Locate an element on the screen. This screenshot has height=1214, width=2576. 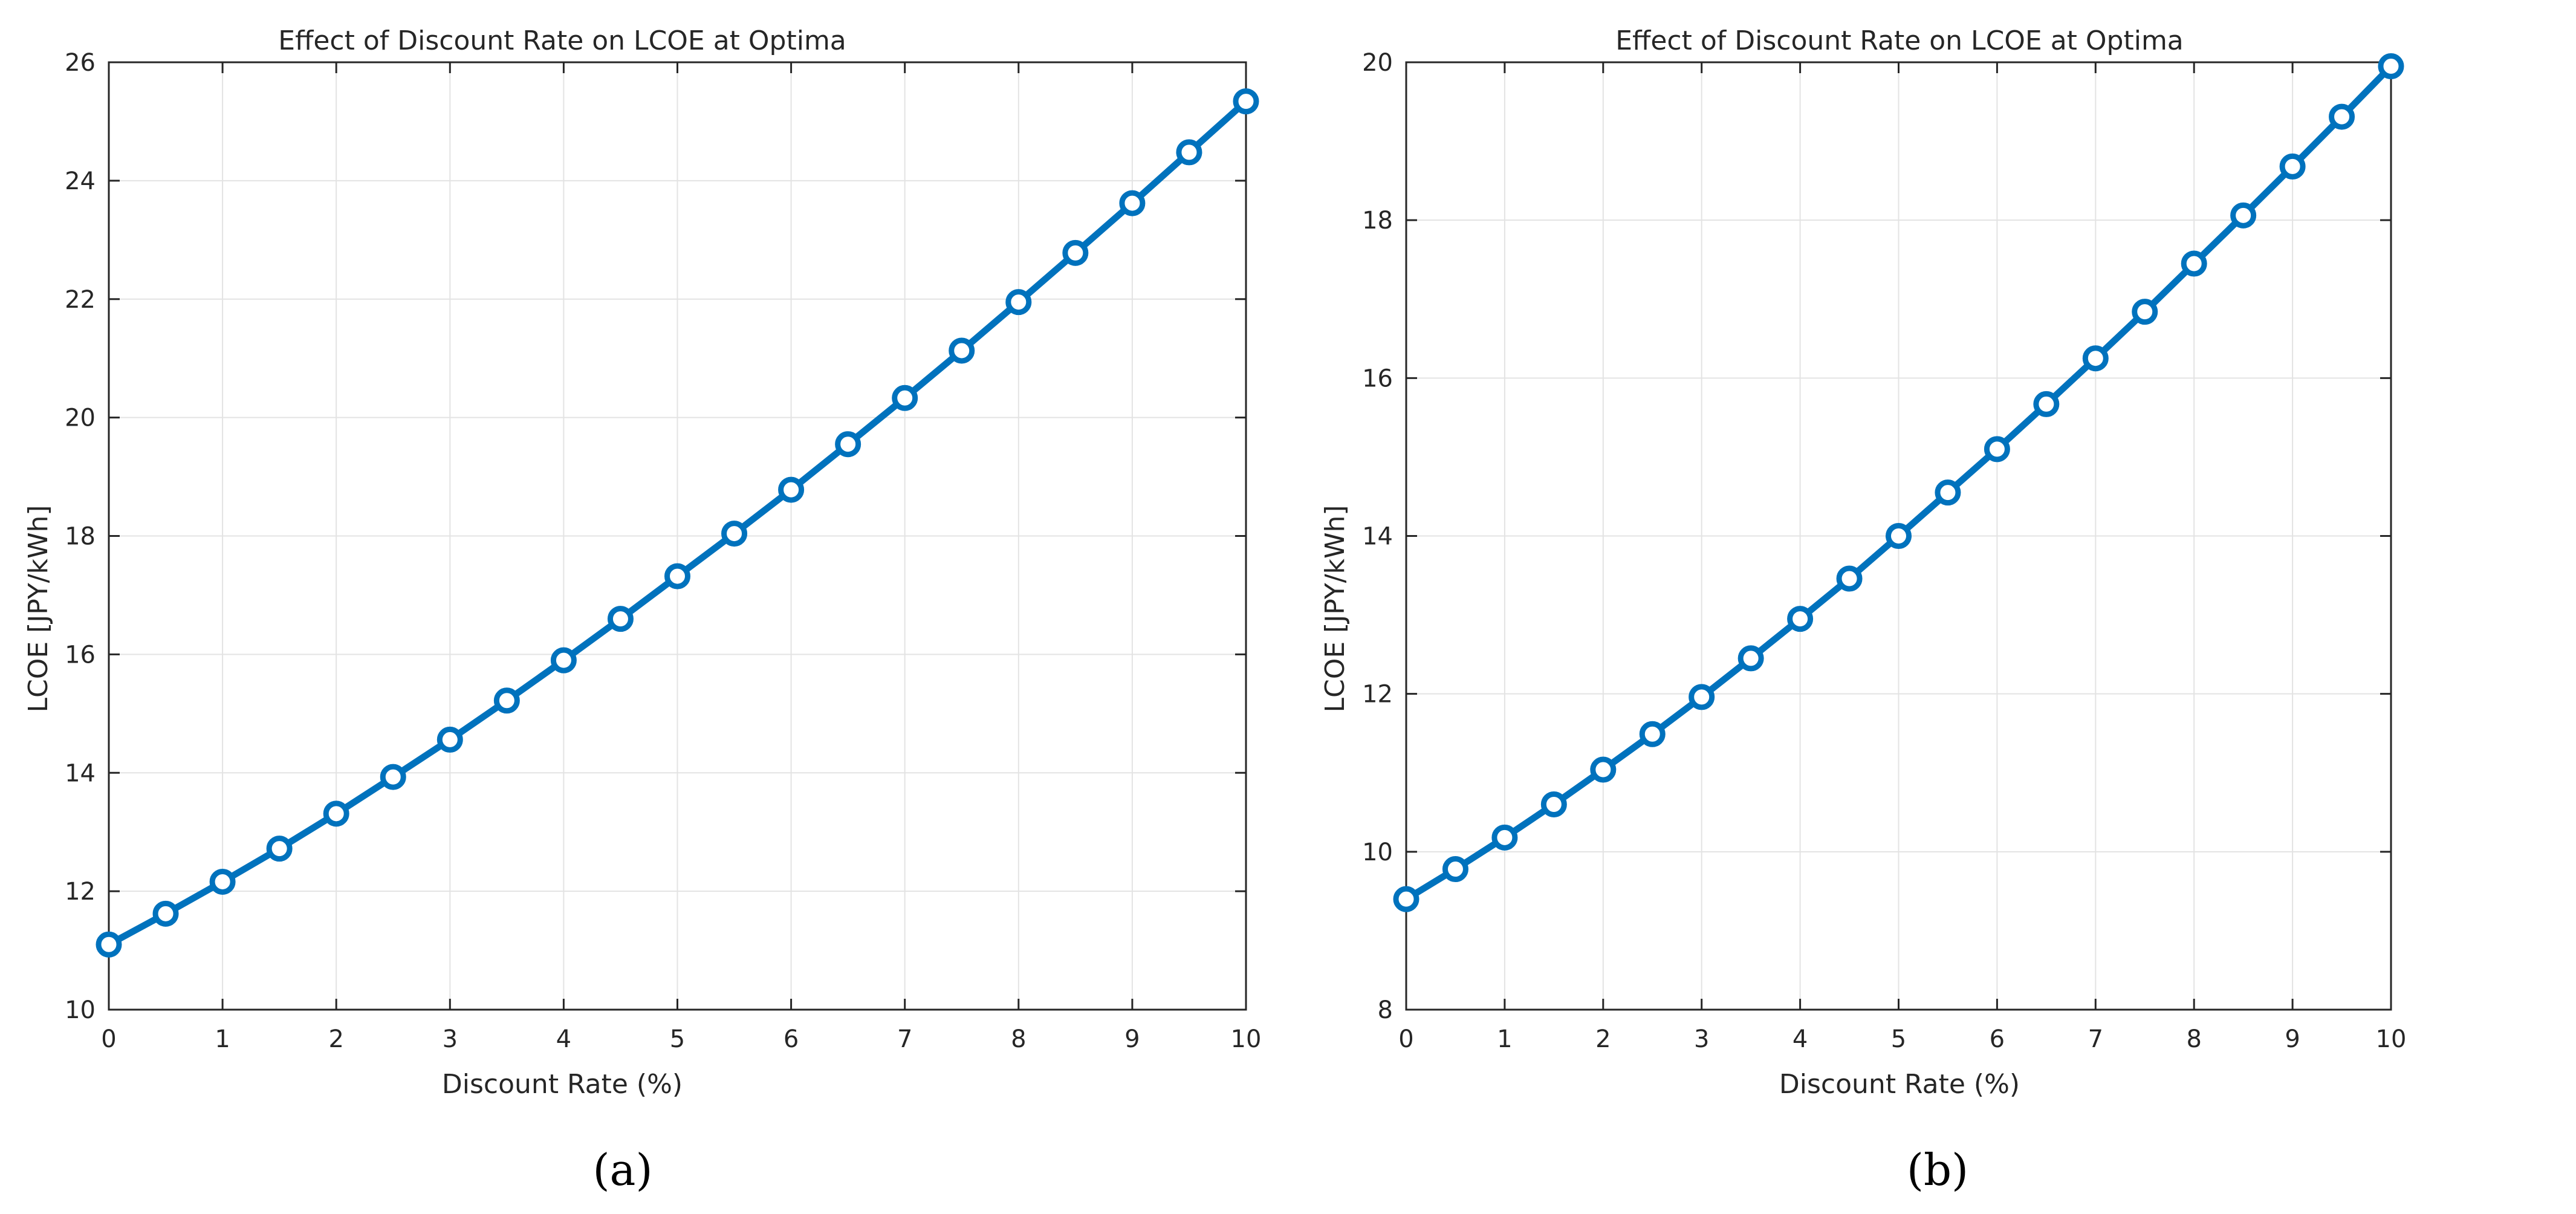
chart-a-y-tick-label: 22 is located at coordinates (80, 300).